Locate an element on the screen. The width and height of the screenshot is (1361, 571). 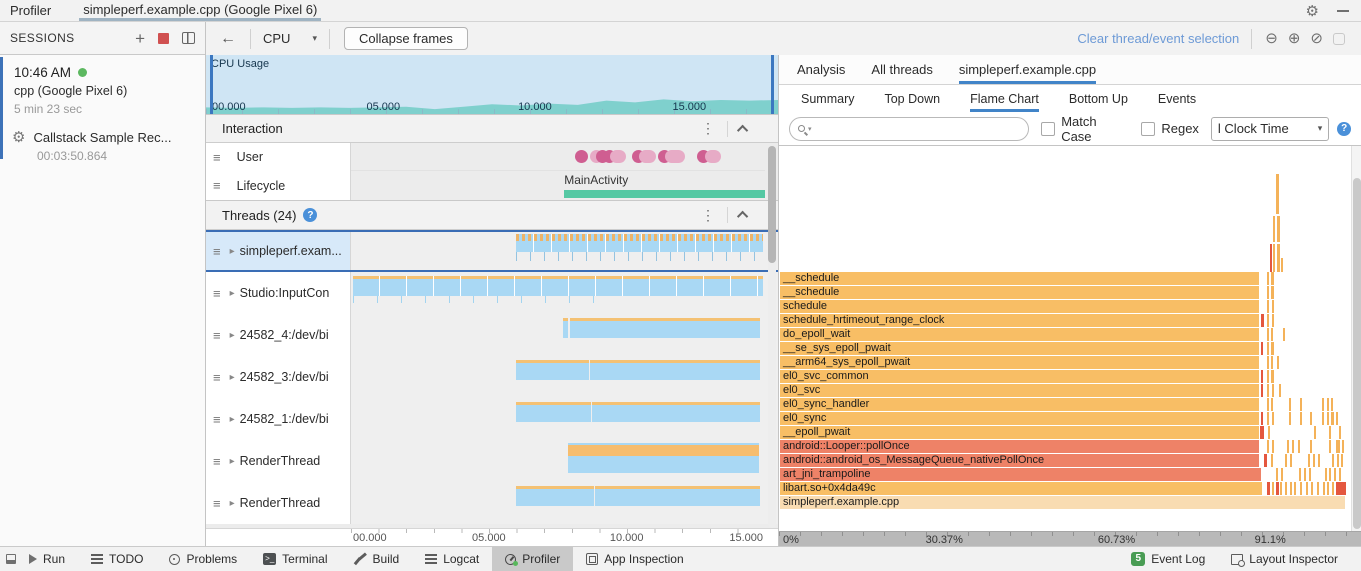
session-tab: simpleperf.example.cpp (Google Pixel 6) is located at coordinates (200, 10).